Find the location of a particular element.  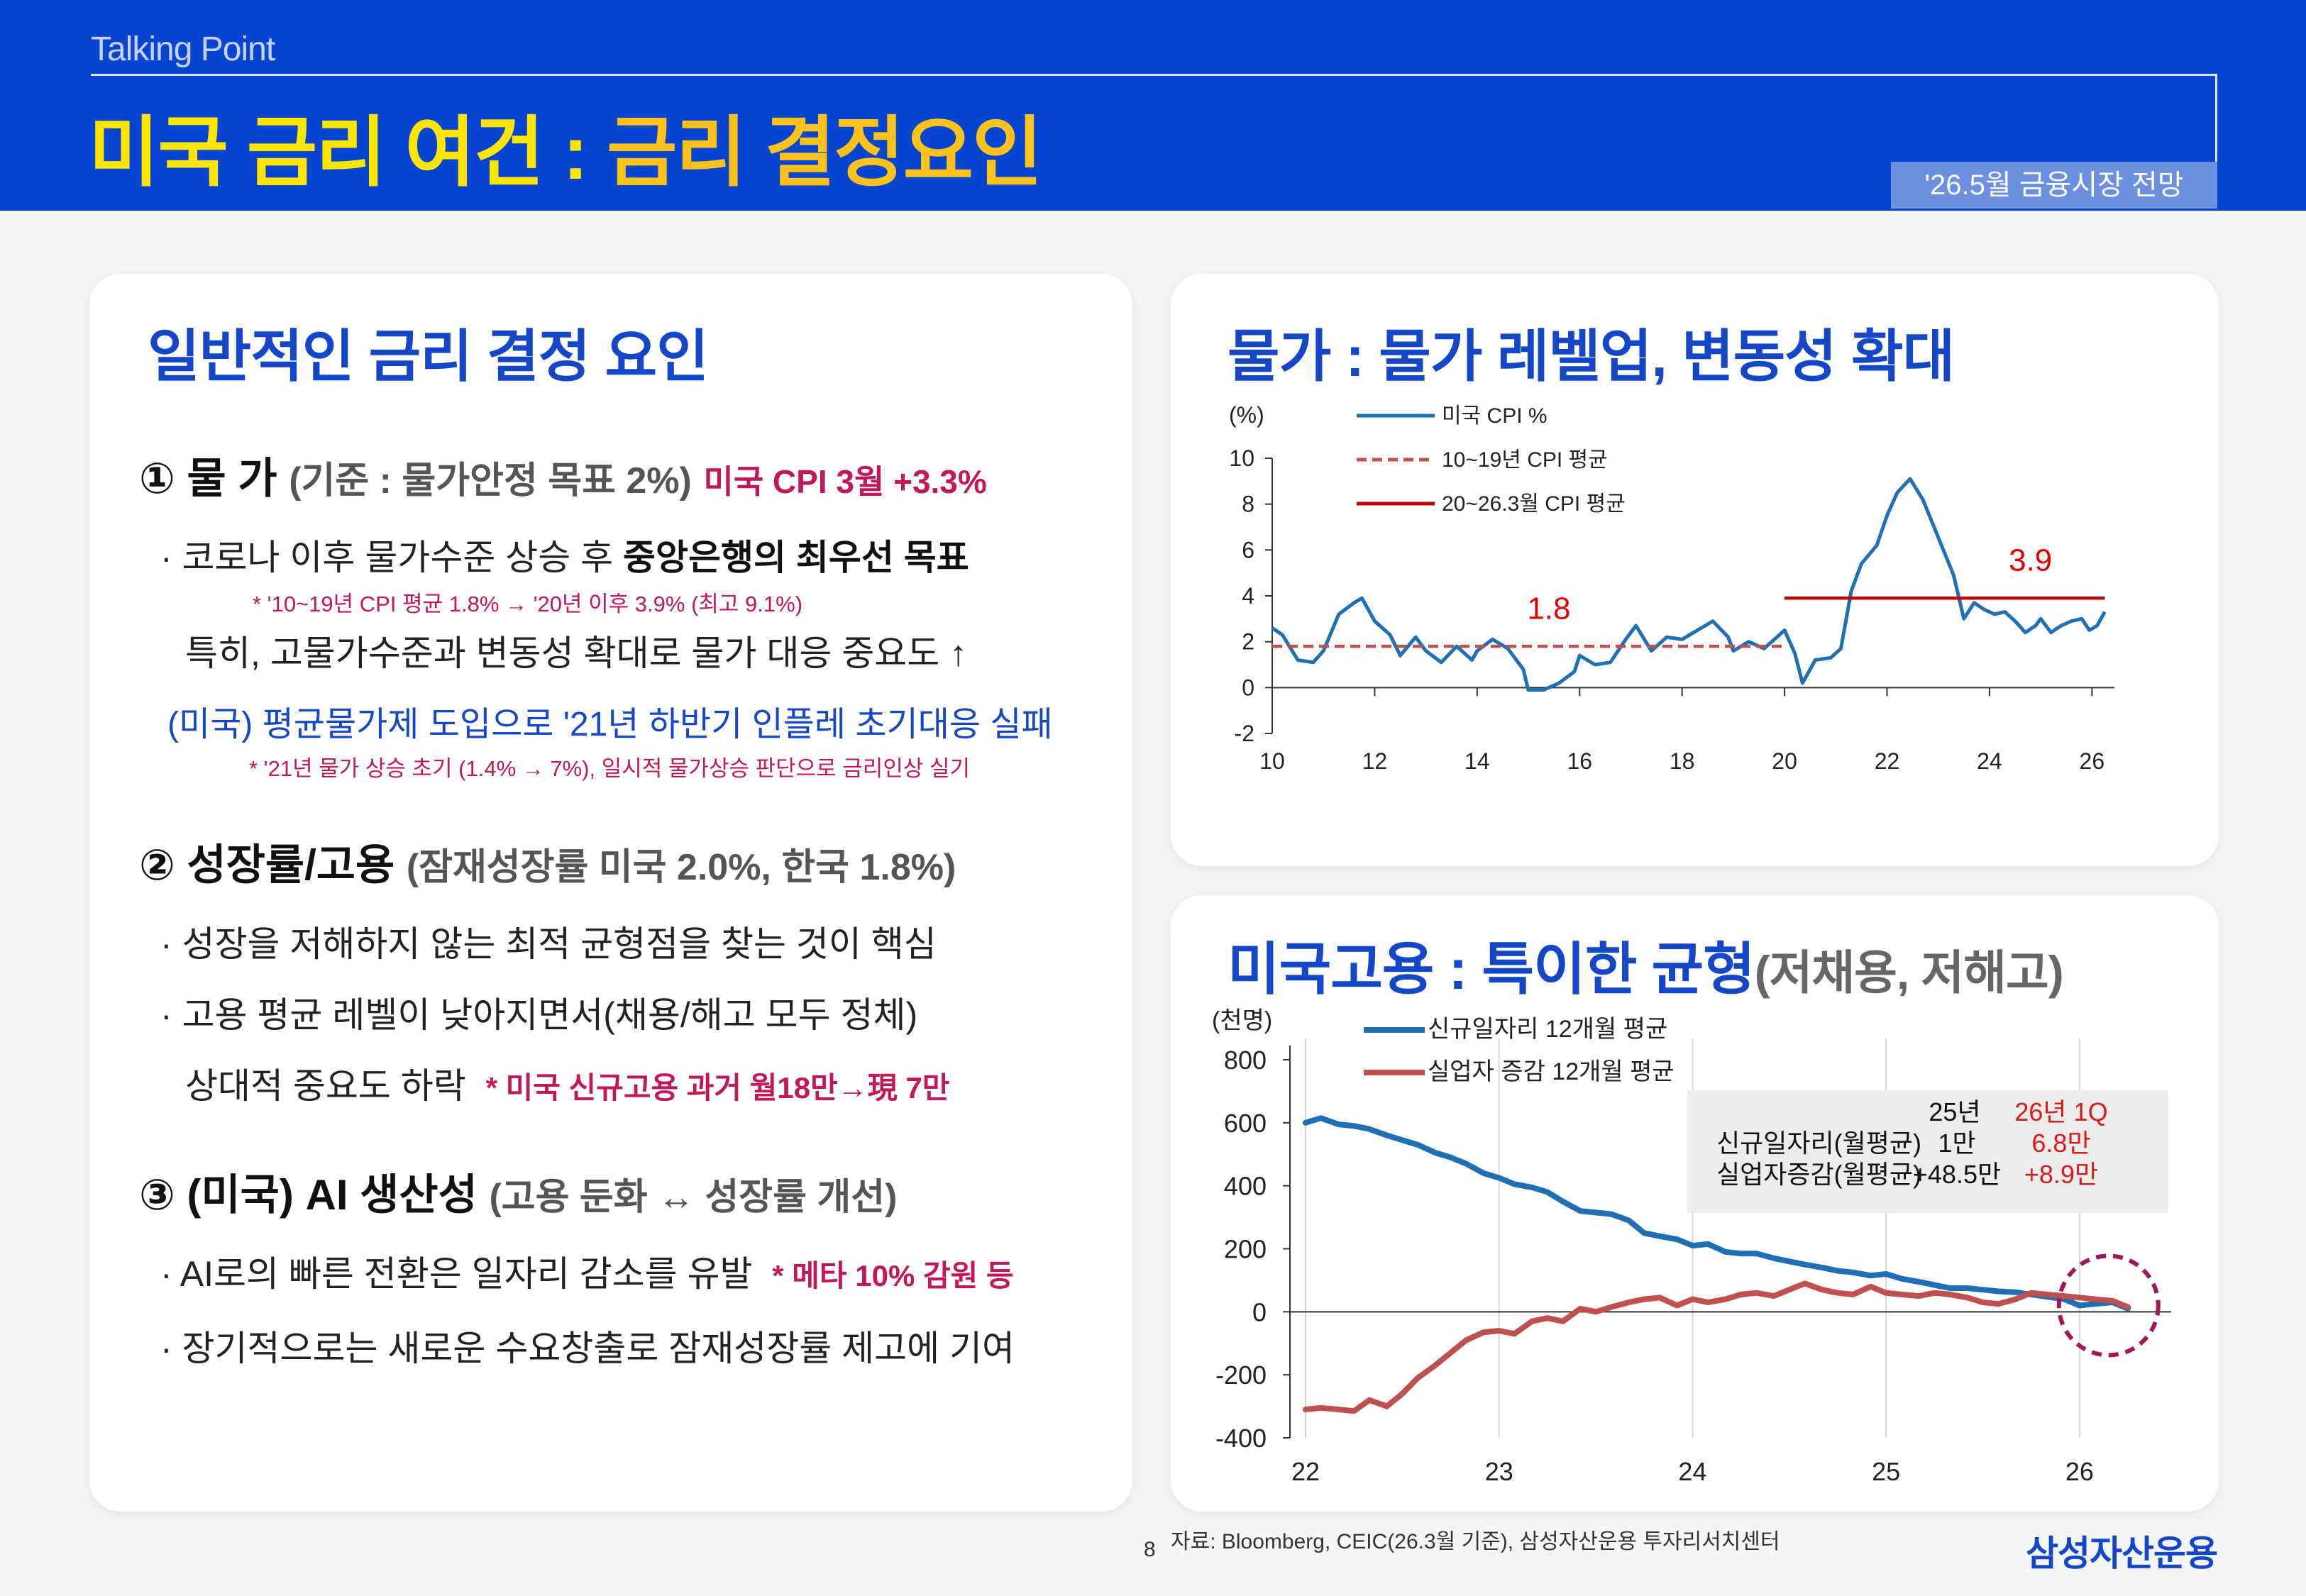

page-title: 미국 금리 여건 : 금리 결정요인 is located at coordinates (565, 146).